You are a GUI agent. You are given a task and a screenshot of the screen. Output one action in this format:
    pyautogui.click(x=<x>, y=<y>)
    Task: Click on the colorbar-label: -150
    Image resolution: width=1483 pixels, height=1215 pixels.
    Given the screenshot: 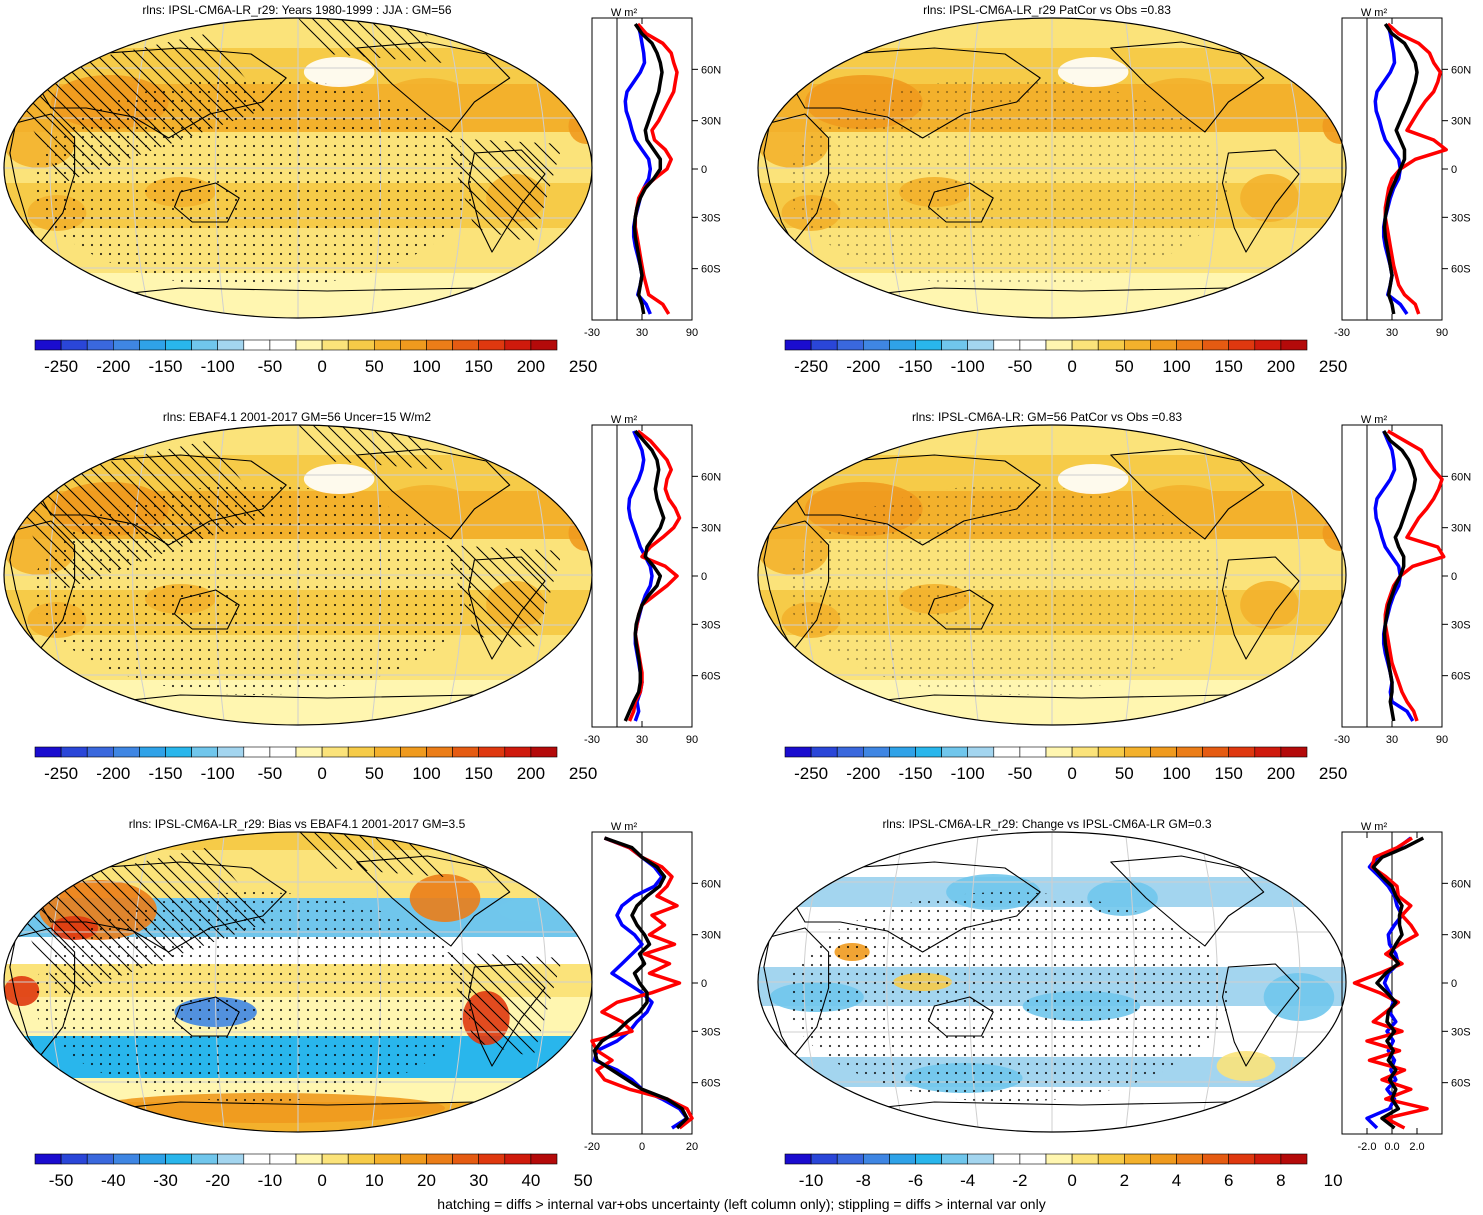 What is the action you would take?
    pyautogui.click(x=165, y=773)
    